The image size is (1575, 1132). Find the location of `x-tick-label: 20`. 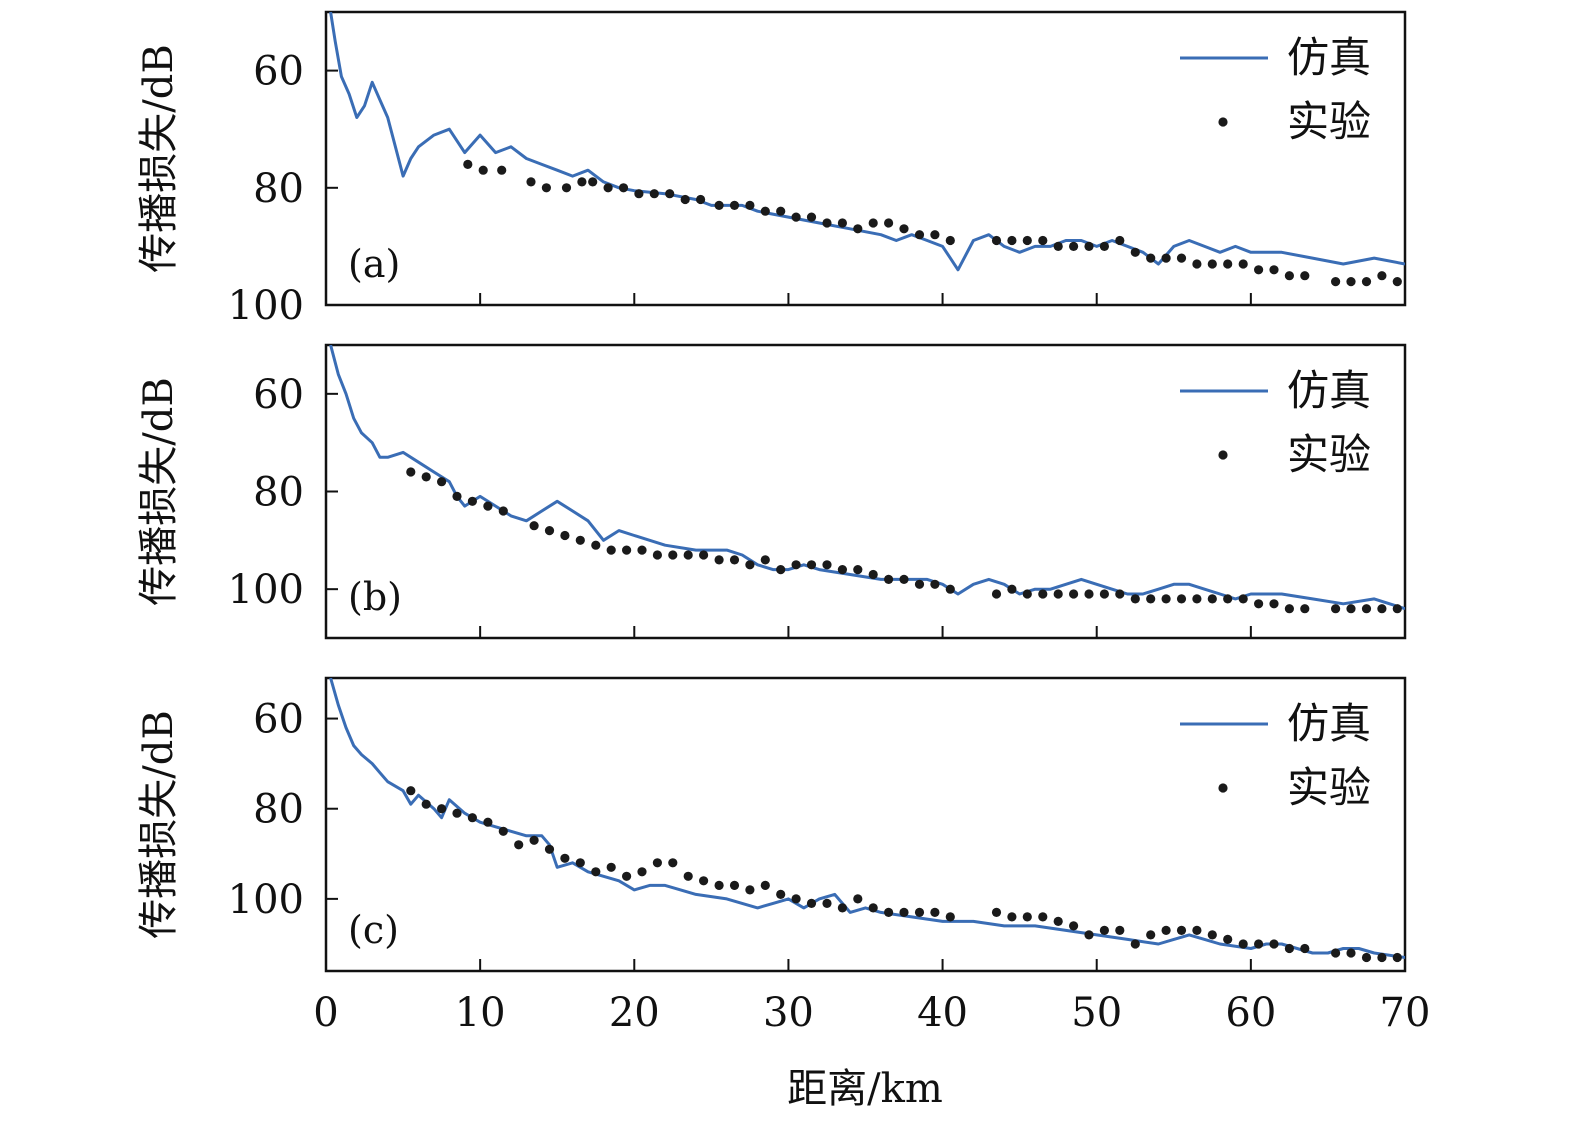

x-tick-label: 20 is located at coordinates (634, 1013).